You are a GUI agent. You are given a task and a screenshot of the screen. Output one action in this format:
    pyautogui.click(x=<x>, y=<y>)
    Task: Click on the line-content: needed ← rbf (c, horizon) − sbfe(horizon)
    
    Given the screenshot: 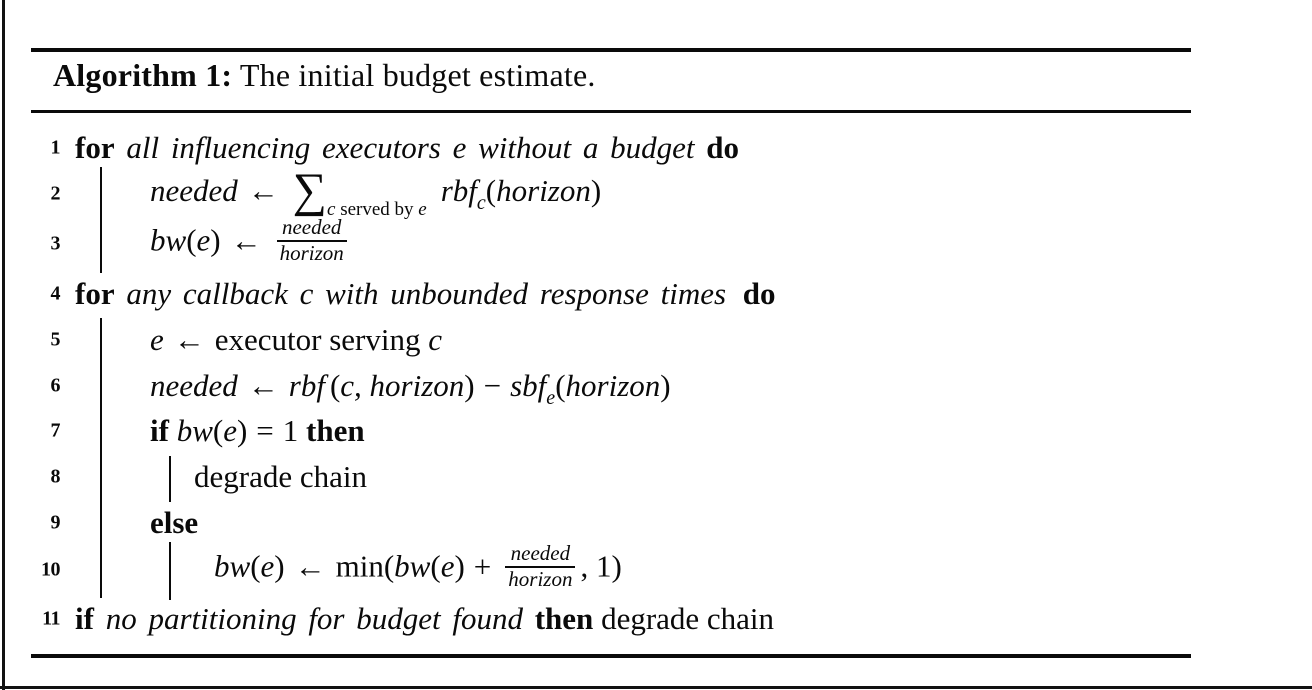 What is the action you would take?
    pyautogui.click(x=410, y=388)
    